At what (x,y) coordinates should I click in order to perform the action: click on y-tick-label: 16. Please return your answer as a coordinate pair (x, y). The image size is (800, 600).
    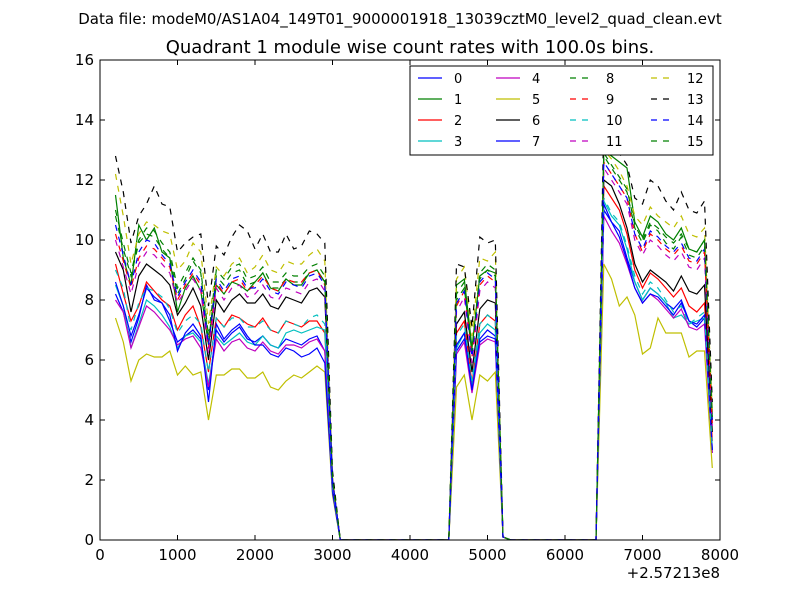
    Looking at the image, I should click on (84, 60).